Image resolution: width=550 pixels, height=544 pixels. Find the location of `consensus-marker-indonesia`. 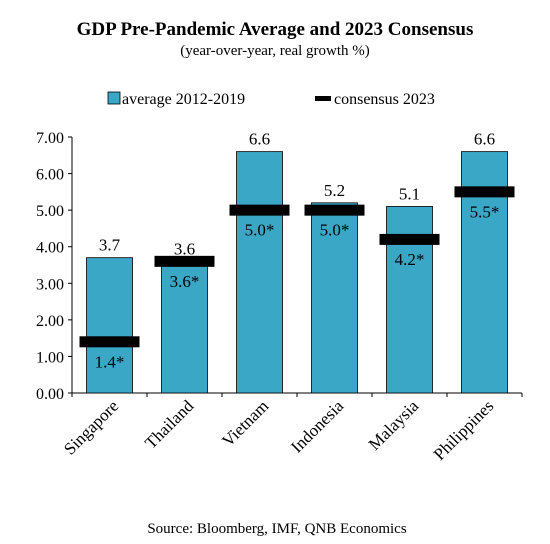

consensus-marker-indonesia is located at coordinates (334, 210).